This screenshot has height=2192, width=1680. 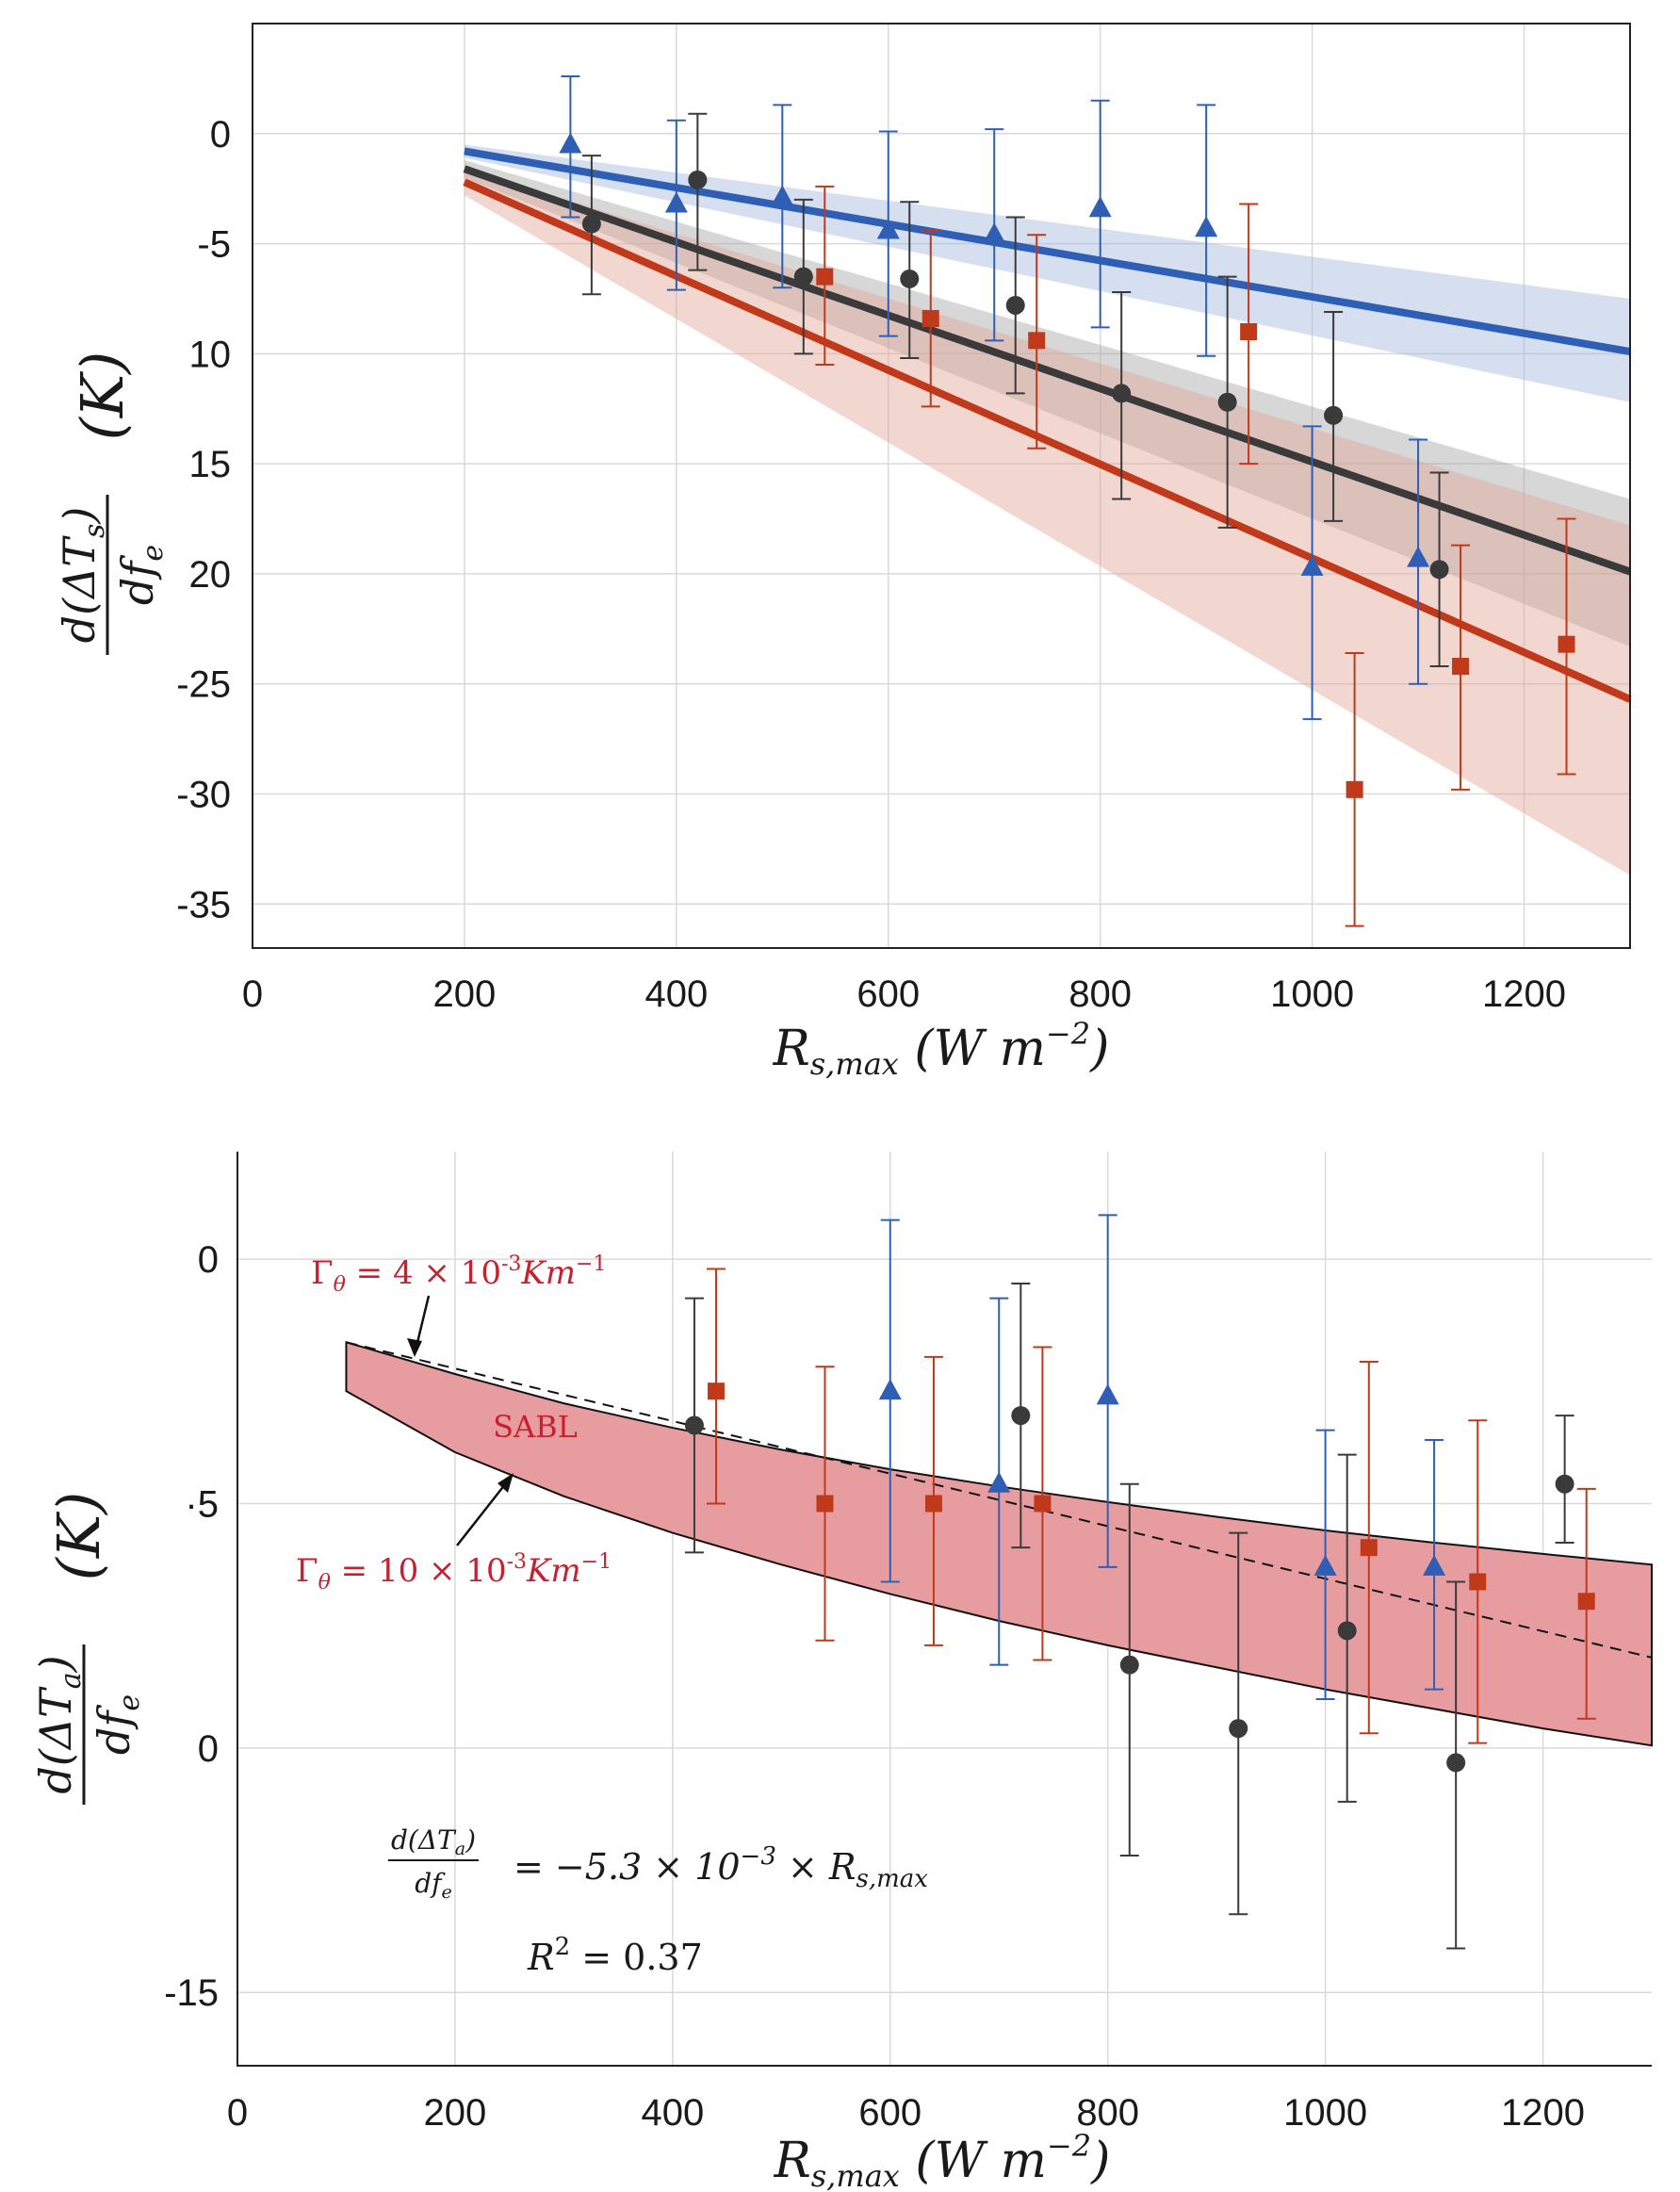 What do you see at coordinates (465, 994) in the screenshot?
I see `top-x-tick-label: 200` at bounding box center [465, 994].